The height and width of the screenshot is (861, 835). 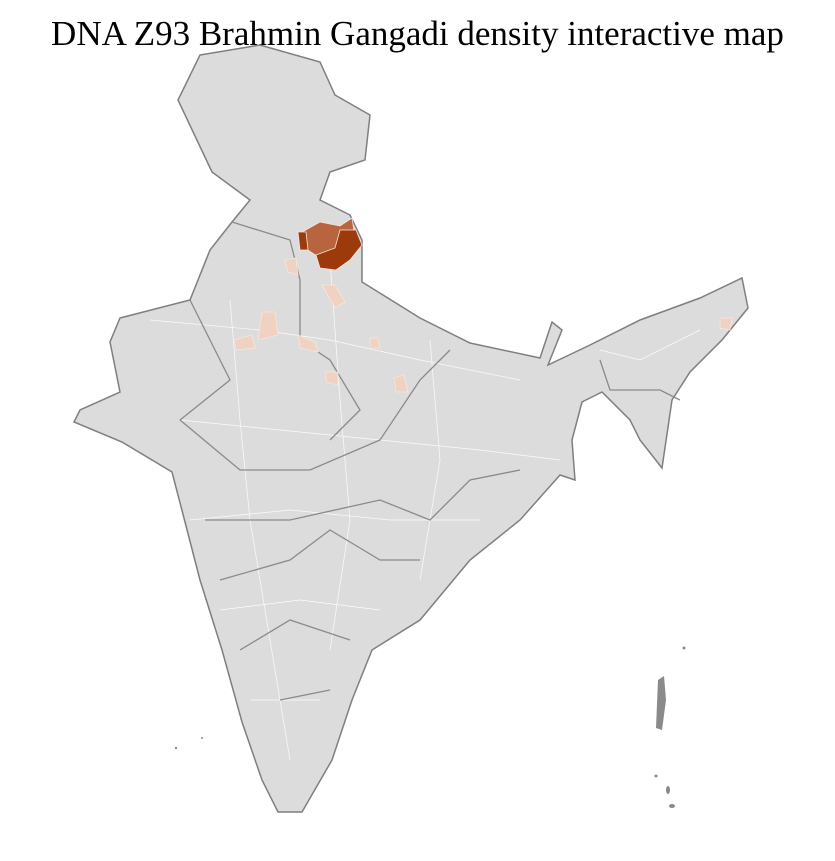 I want to click on lakshadweep-islands, so click(x=188, y=743).